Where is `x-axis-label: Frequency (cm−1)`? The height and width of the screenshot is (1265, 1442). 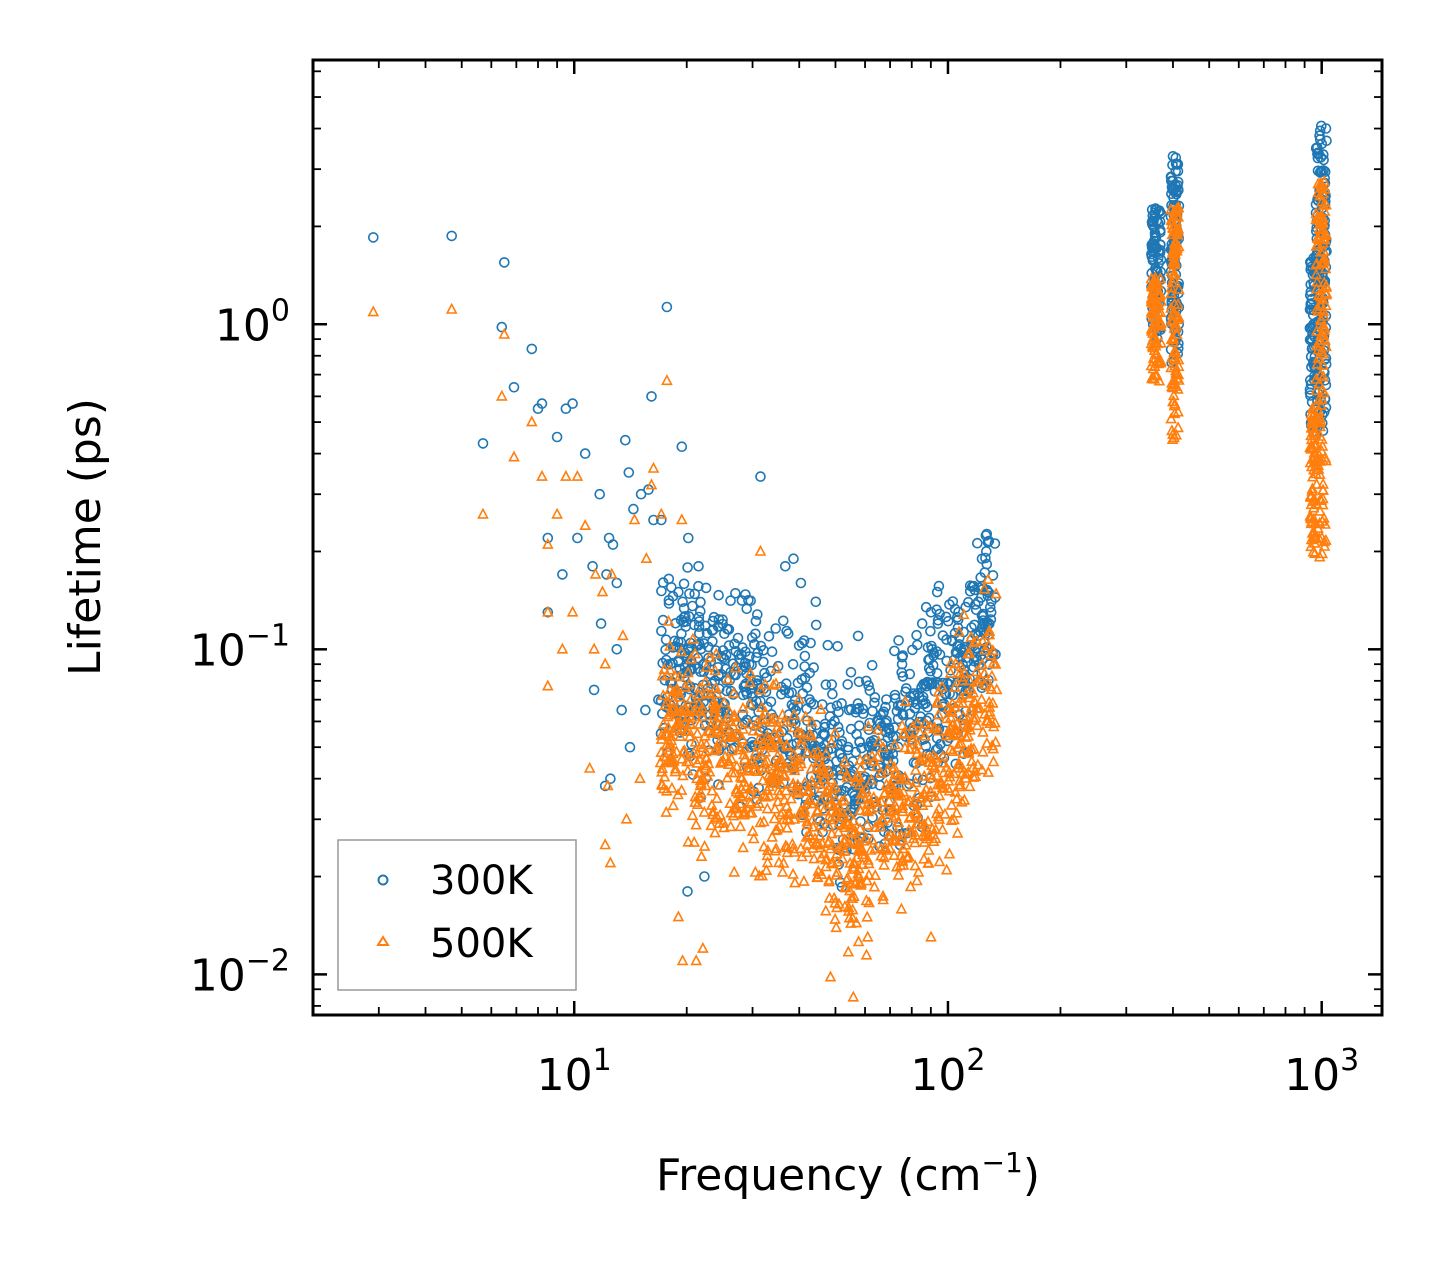 x-axis-label: Frequency (cm−1) is located at coordinates (848, 1173).